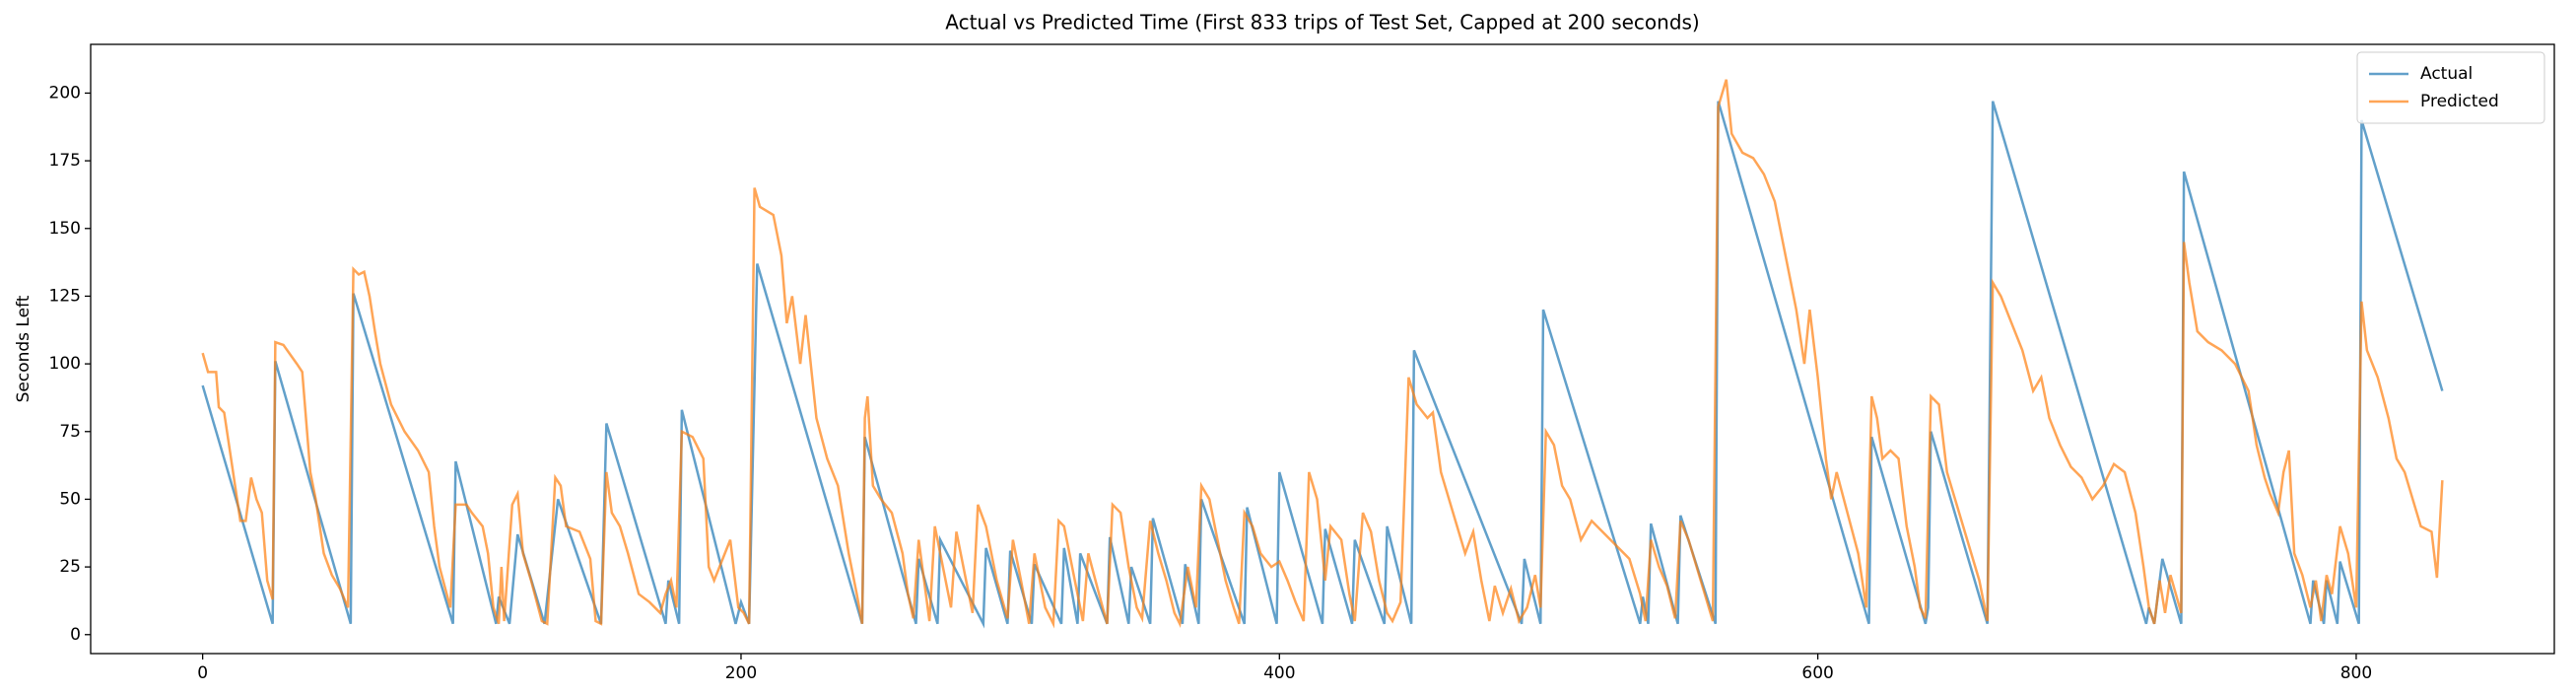 The width and height of the screenshot is (2576, 694). Describe the element at coordinates (2356, 673) in the screenshot. I see `x-tick-label: 800` at that location.